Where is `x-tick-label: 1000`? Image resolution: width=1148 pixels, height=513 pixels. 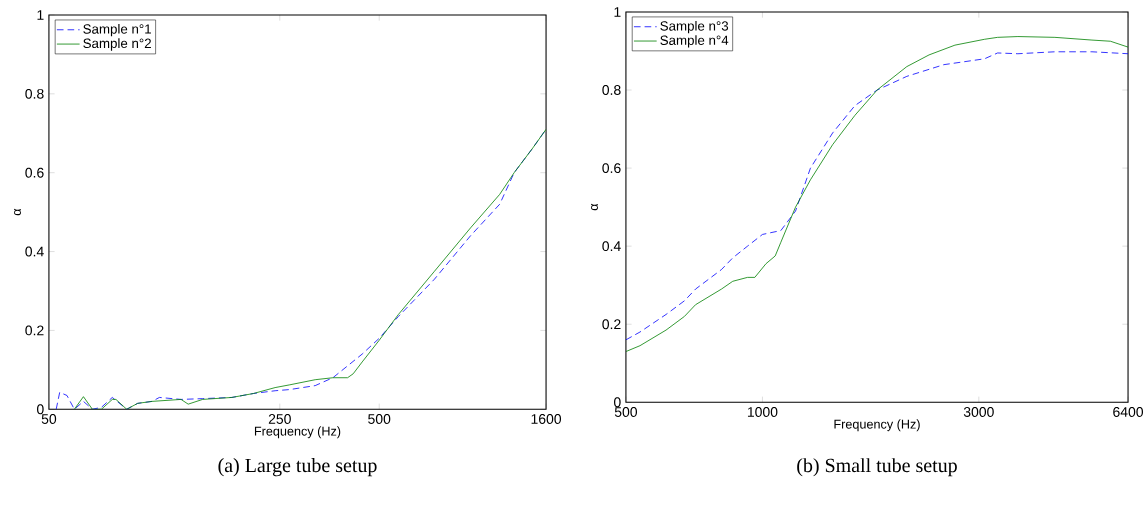
x-tick-label: 1000 is located at coordinates (762, 411).